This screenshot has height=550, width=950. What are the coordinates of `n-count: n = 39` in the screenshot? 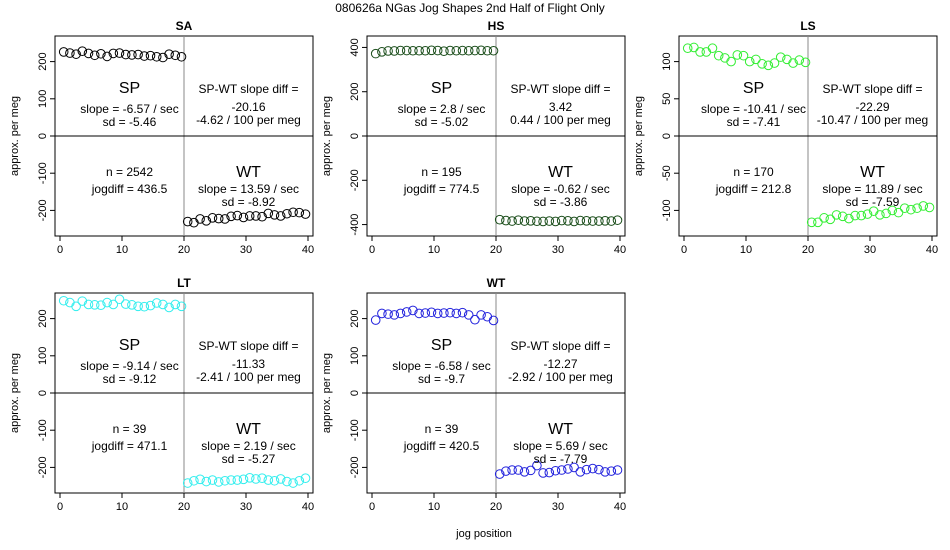 It's located at (130, 429).